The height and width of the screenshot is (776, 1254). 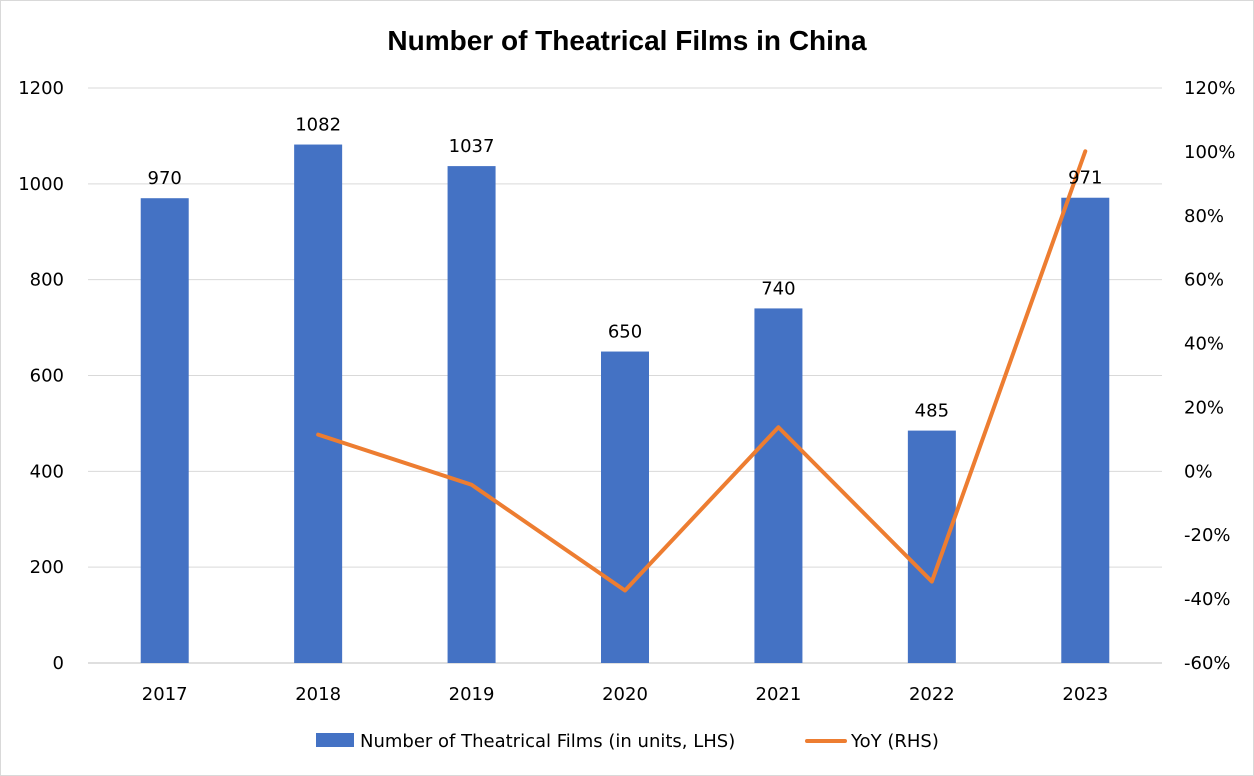 What do you see at coordinates (1207, 663) in the screenshot?
I see `right-tick-label: -60%` at bounding box center [1207, 663].